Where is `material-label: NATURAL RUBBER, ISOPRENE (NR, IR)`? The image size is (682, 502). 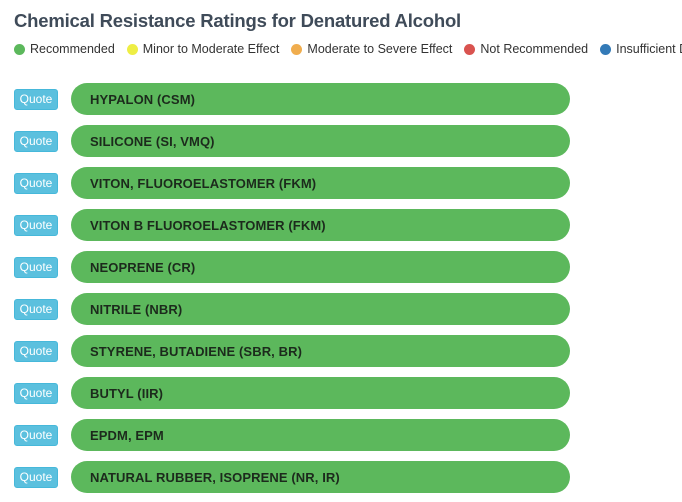
material-label: NATURAL RUBBER, ISOPRENE (NR, IR) is located at coordinates (215, 477).